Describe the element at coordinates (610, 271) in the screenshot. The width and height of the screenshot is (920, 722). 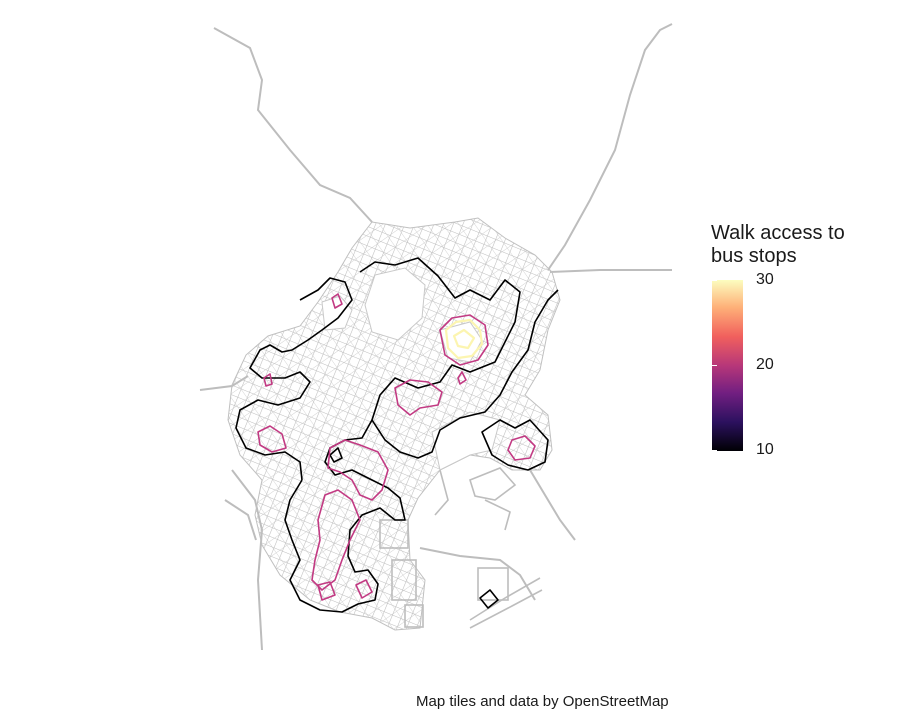
I see `road-east` at that location.